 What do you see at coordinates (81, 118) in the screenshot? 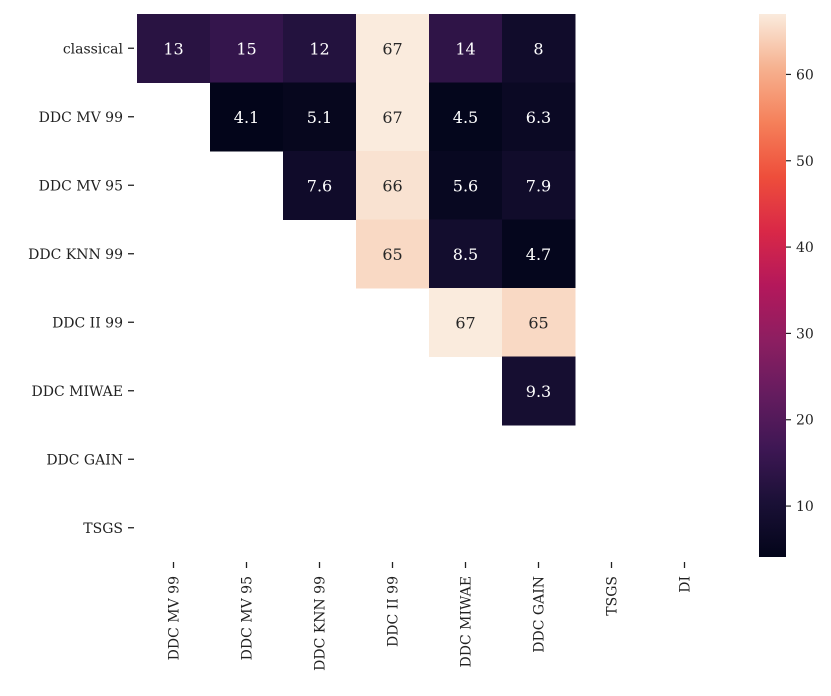
I see `row-label: DDC MV 99` at bounding box center [81, 118].